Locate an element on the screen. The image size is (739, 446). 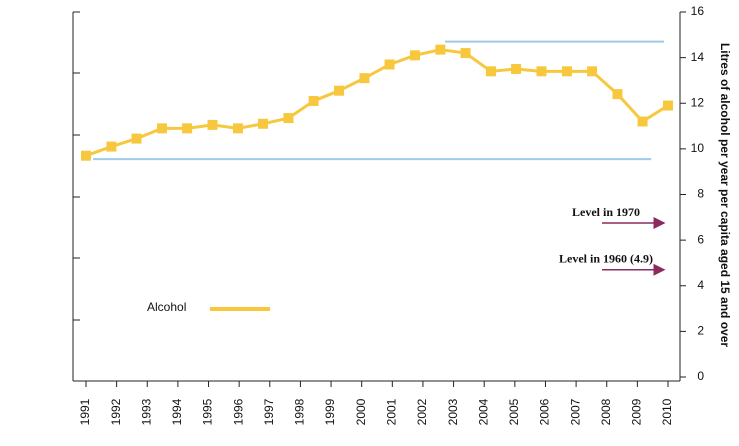
y-tick-label: 6 is located at coordinates (700, 239).